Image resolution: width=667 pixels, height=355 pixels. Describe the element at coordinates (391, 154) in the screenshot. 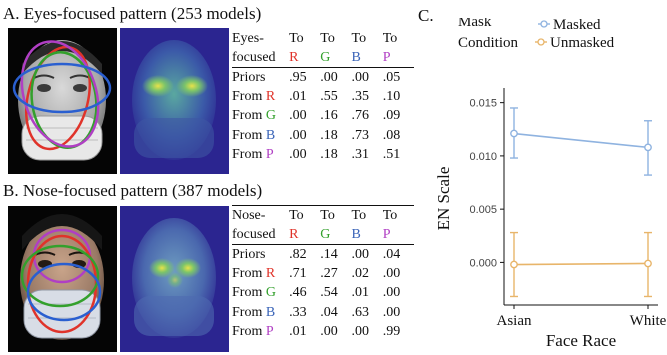

I see `table-cell: .51` at that location.